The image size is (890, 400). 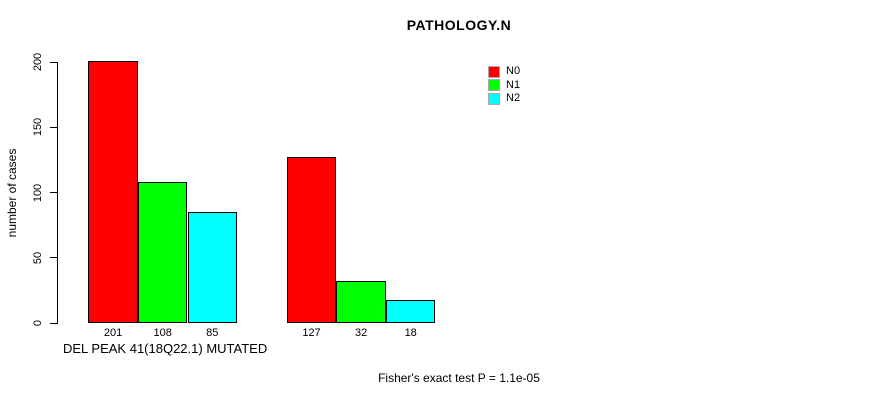 I want to click on y-axis-title: number of cases, so click(x=12, y=193).